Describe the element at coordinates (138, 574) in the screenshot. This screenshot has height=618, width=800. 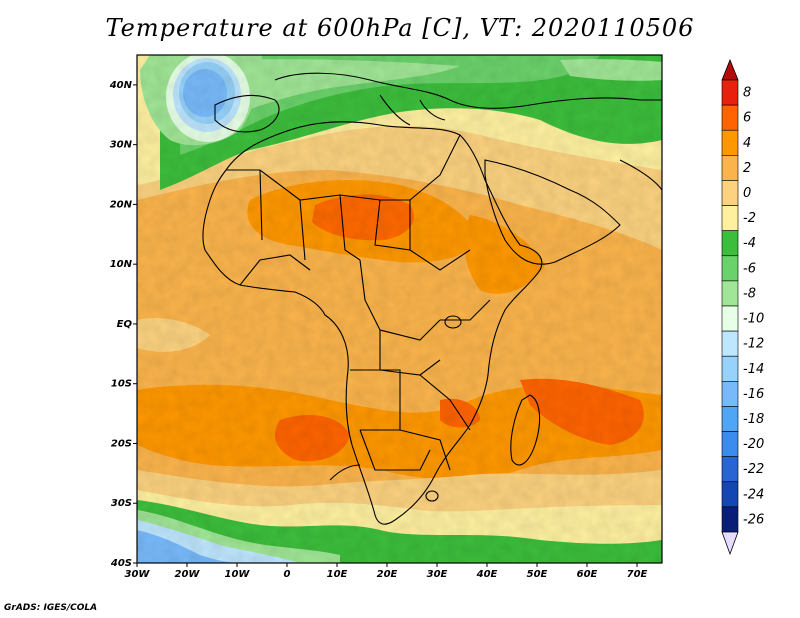
I see `x-tick-label: 30W` at that location.